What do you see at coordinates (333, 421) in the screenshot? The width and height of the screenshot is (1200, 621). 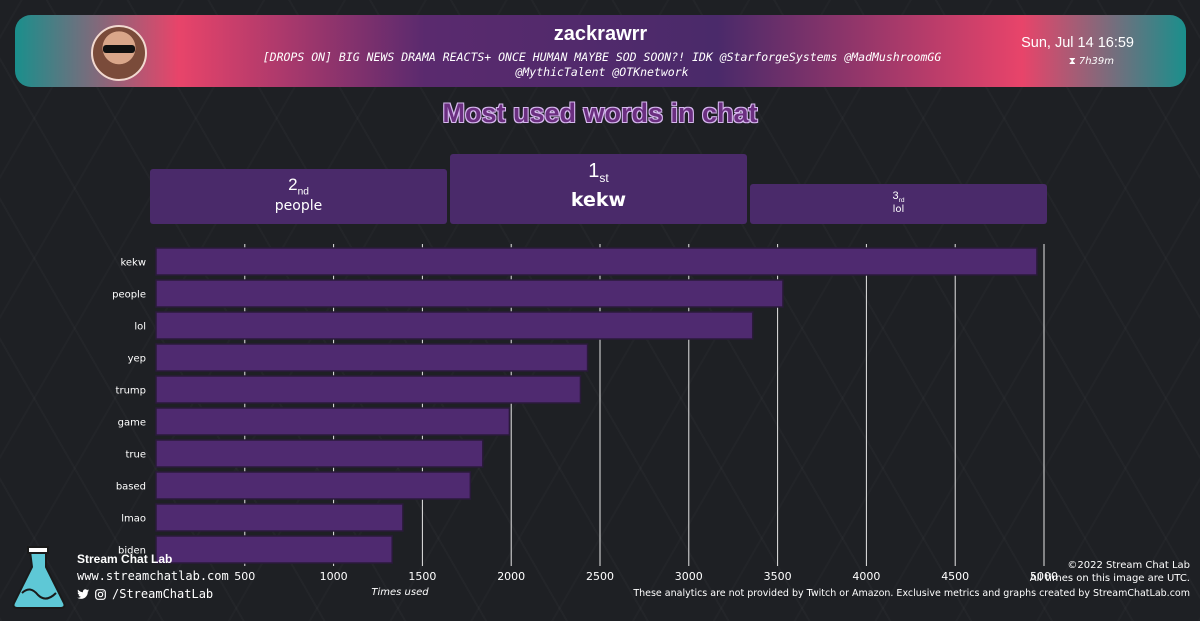 I see `bar-game` at bounding box center [333, 421].